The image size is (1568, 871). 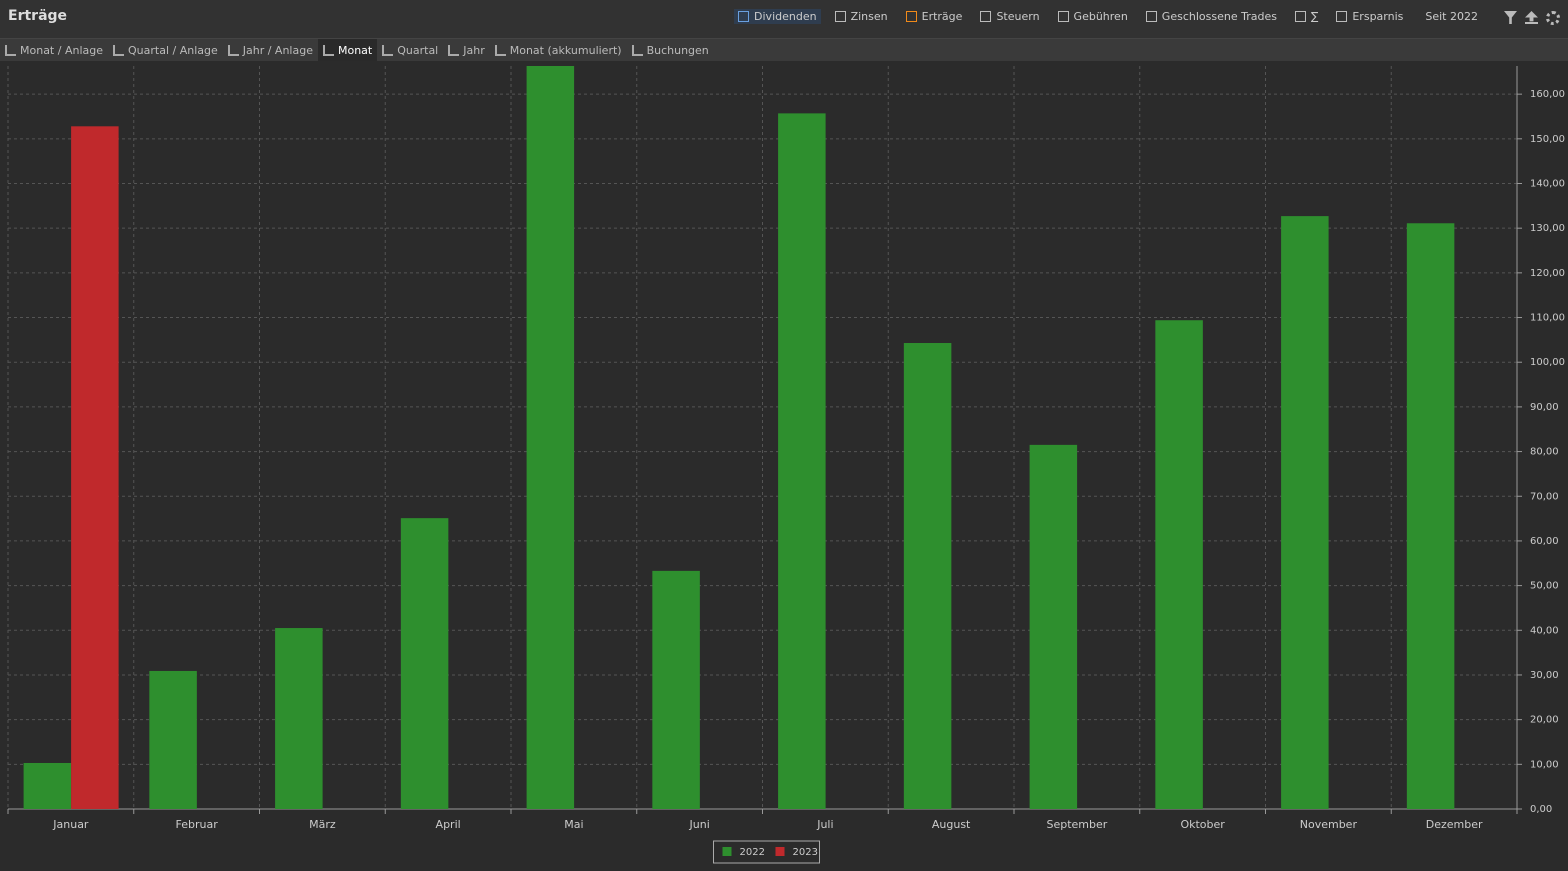 I want to click on y-tick-label: 70,00, so click(x=1544, y=496).